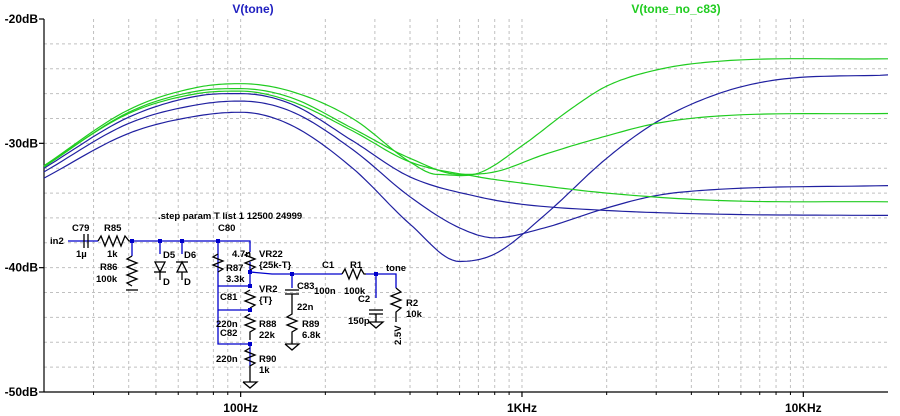 This screenshot has height=416, width=900. What do you see at coordinates (325, 291) in the screenshot?
I see `svg-text: 100n` at bounding box center [325, 291].